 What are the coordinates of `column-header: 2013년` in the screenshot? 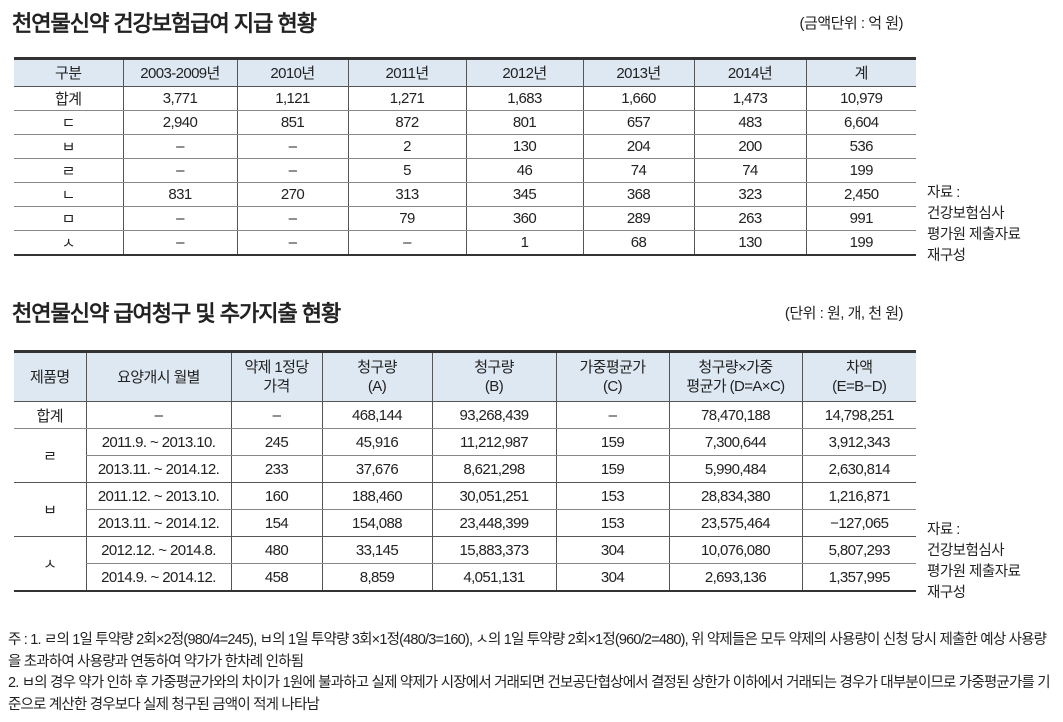 It's located at (638, 72).